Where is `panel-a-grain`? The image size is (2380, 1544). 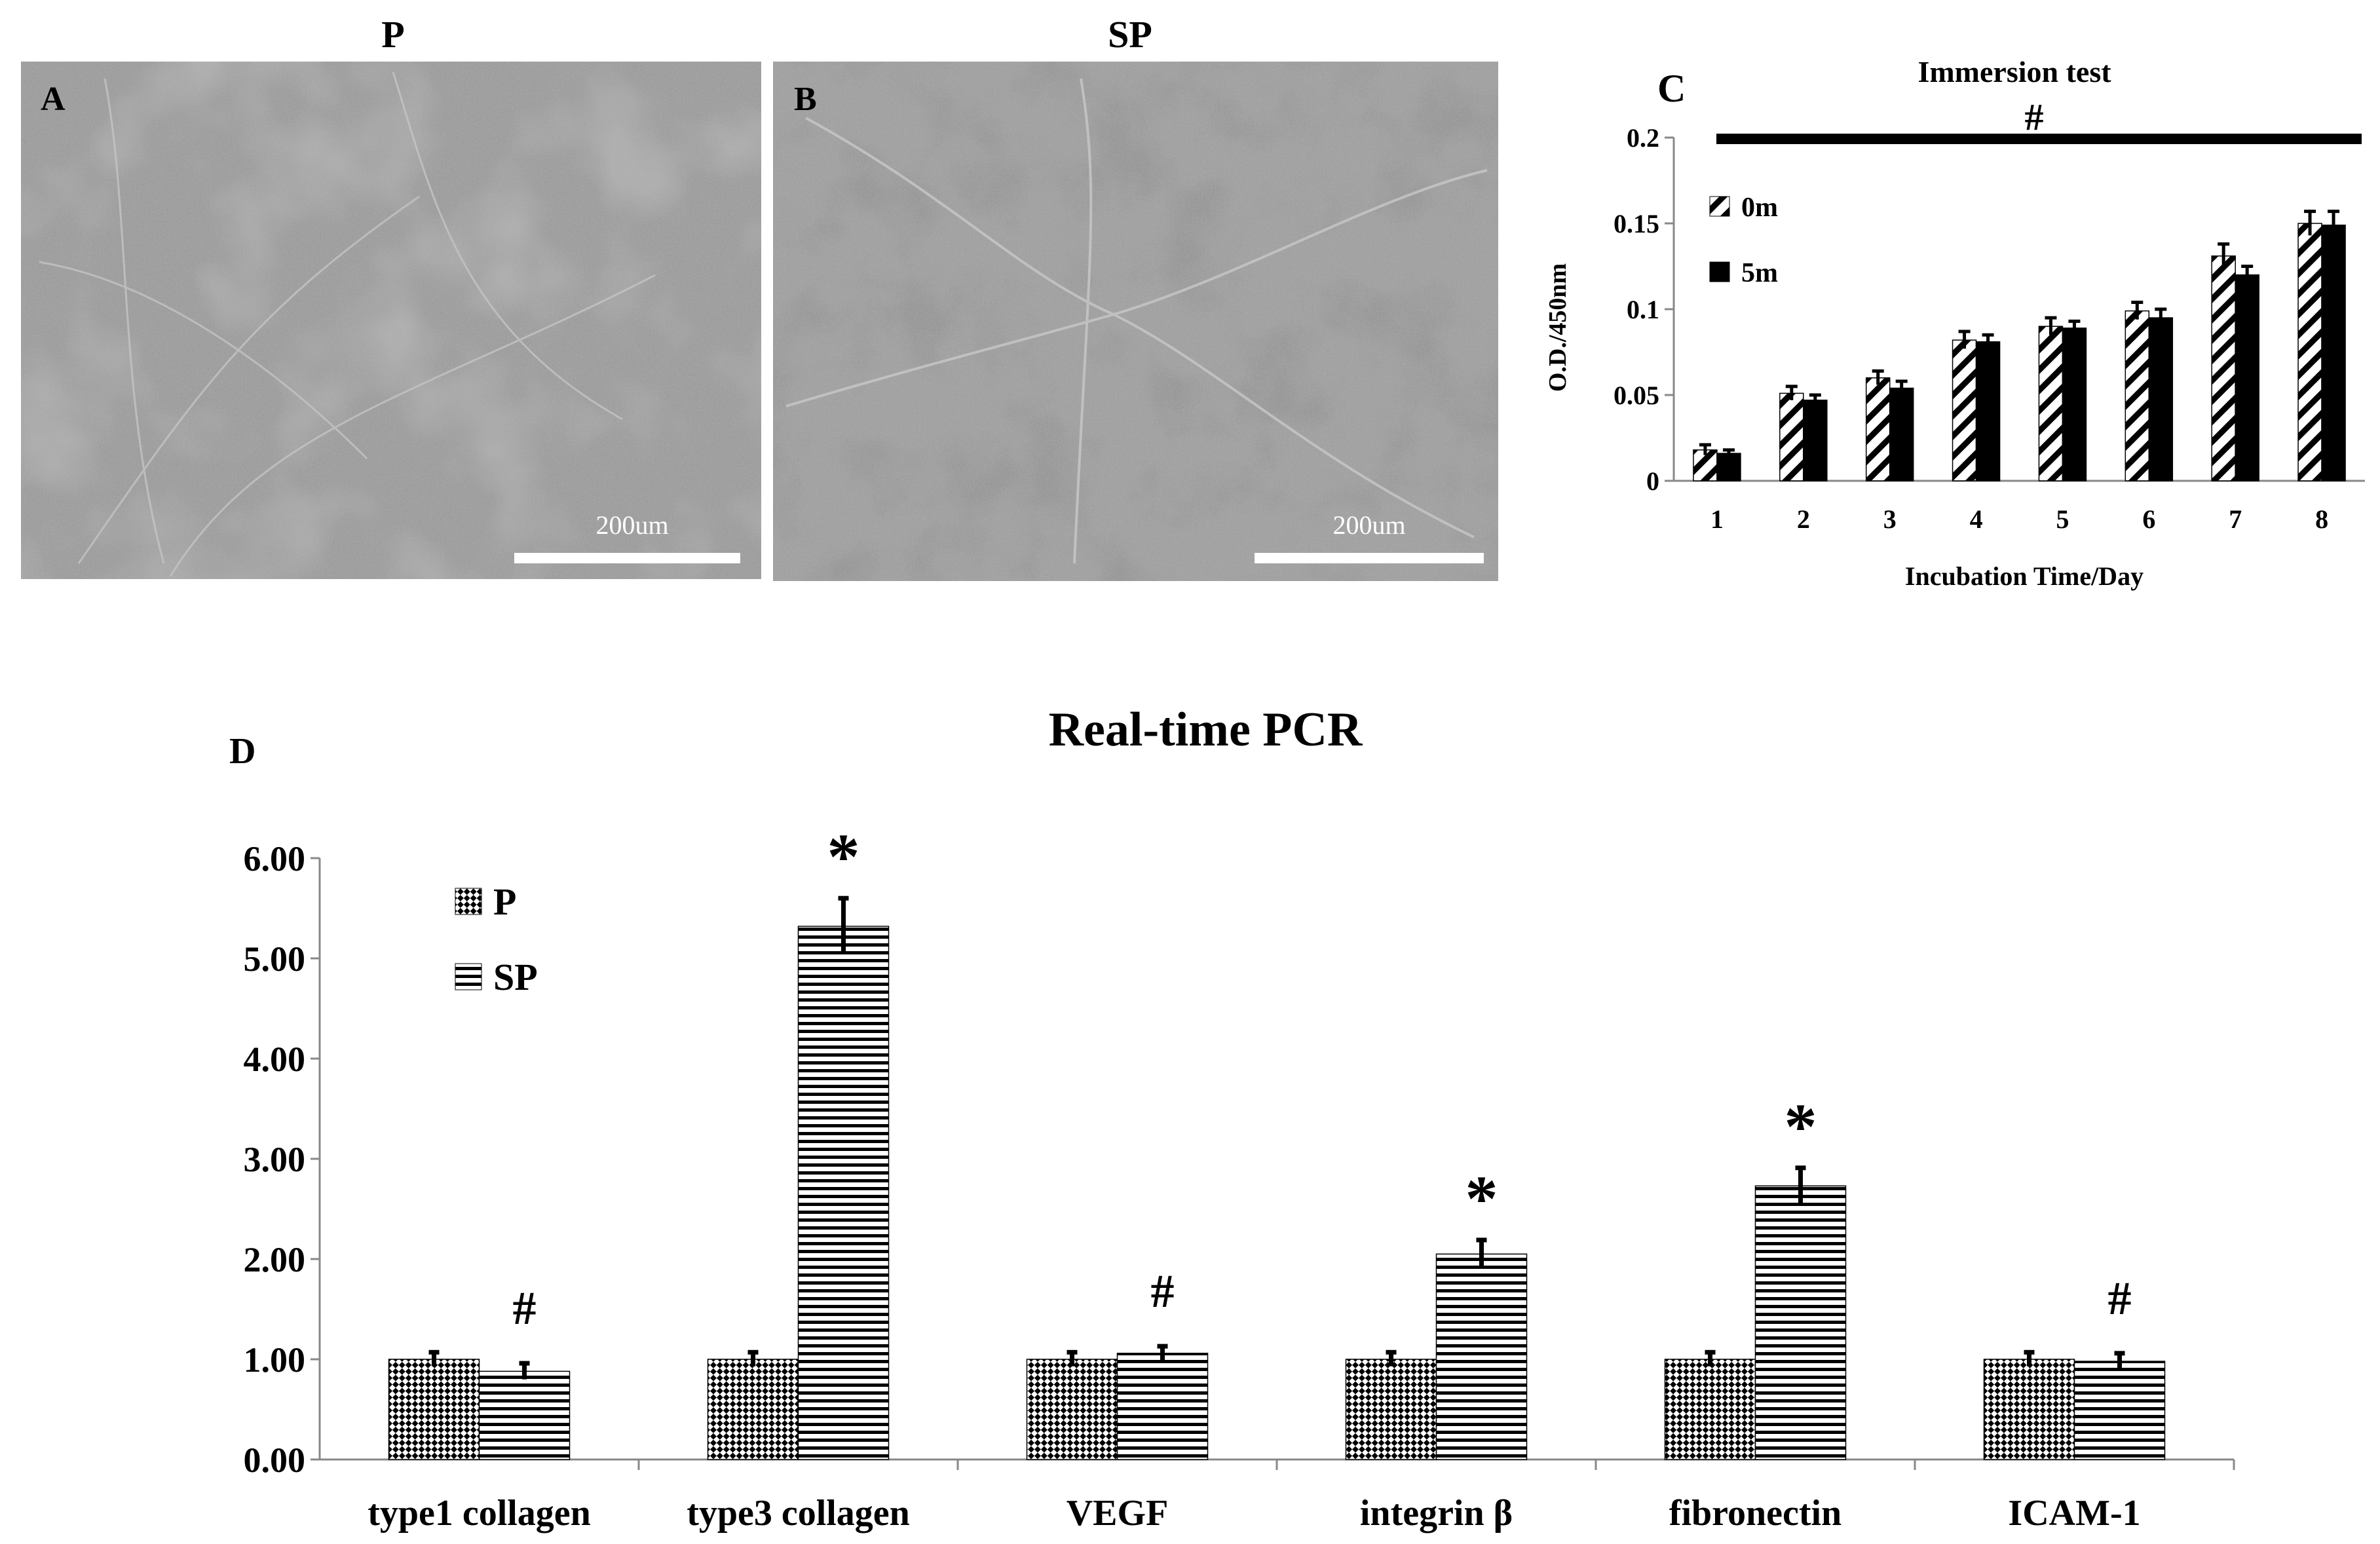 panel-a-grain is located at coordinates (391, 320).